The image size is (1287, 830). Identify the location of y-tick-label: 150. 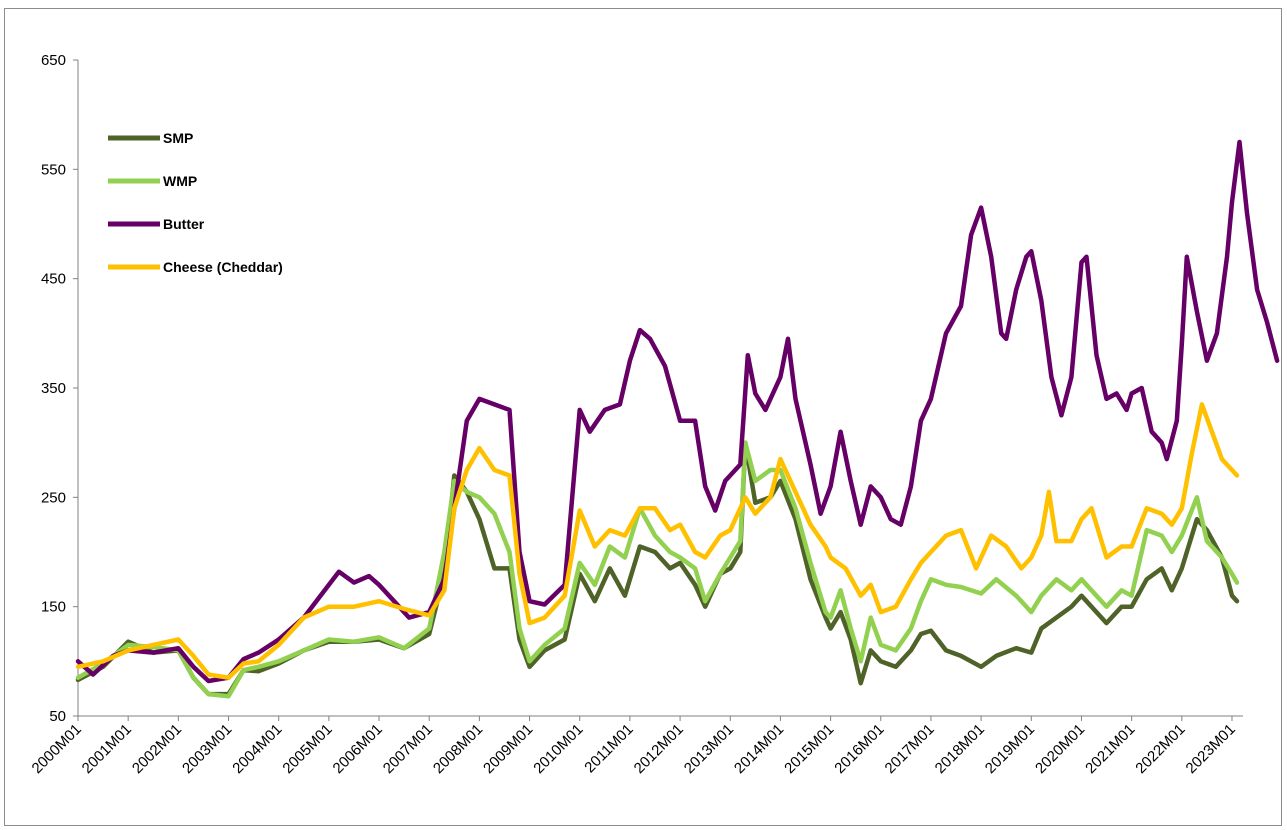
(53, 607).